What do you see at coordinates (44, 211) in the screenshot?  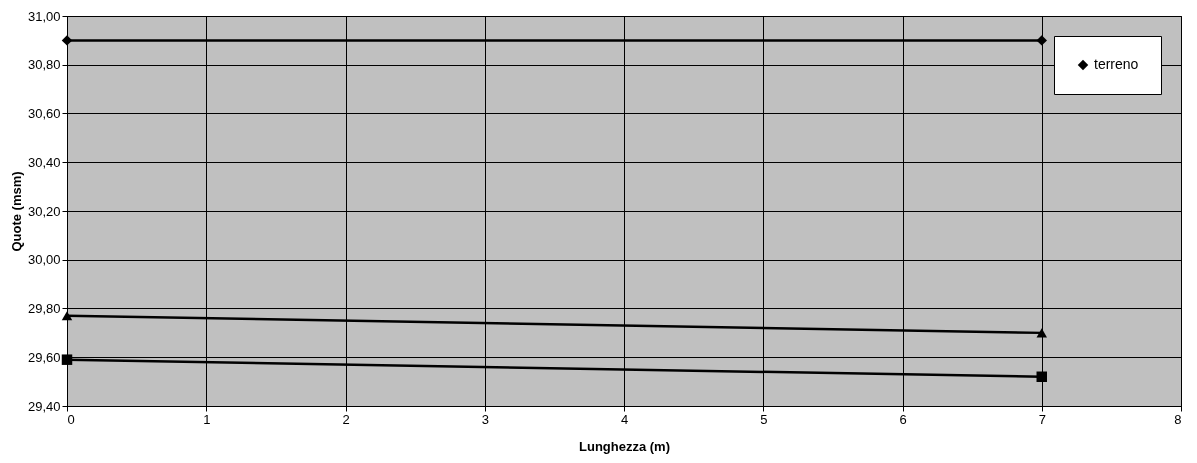 I see `y-tick-label: 30,20` at bounding box center [44, 211].